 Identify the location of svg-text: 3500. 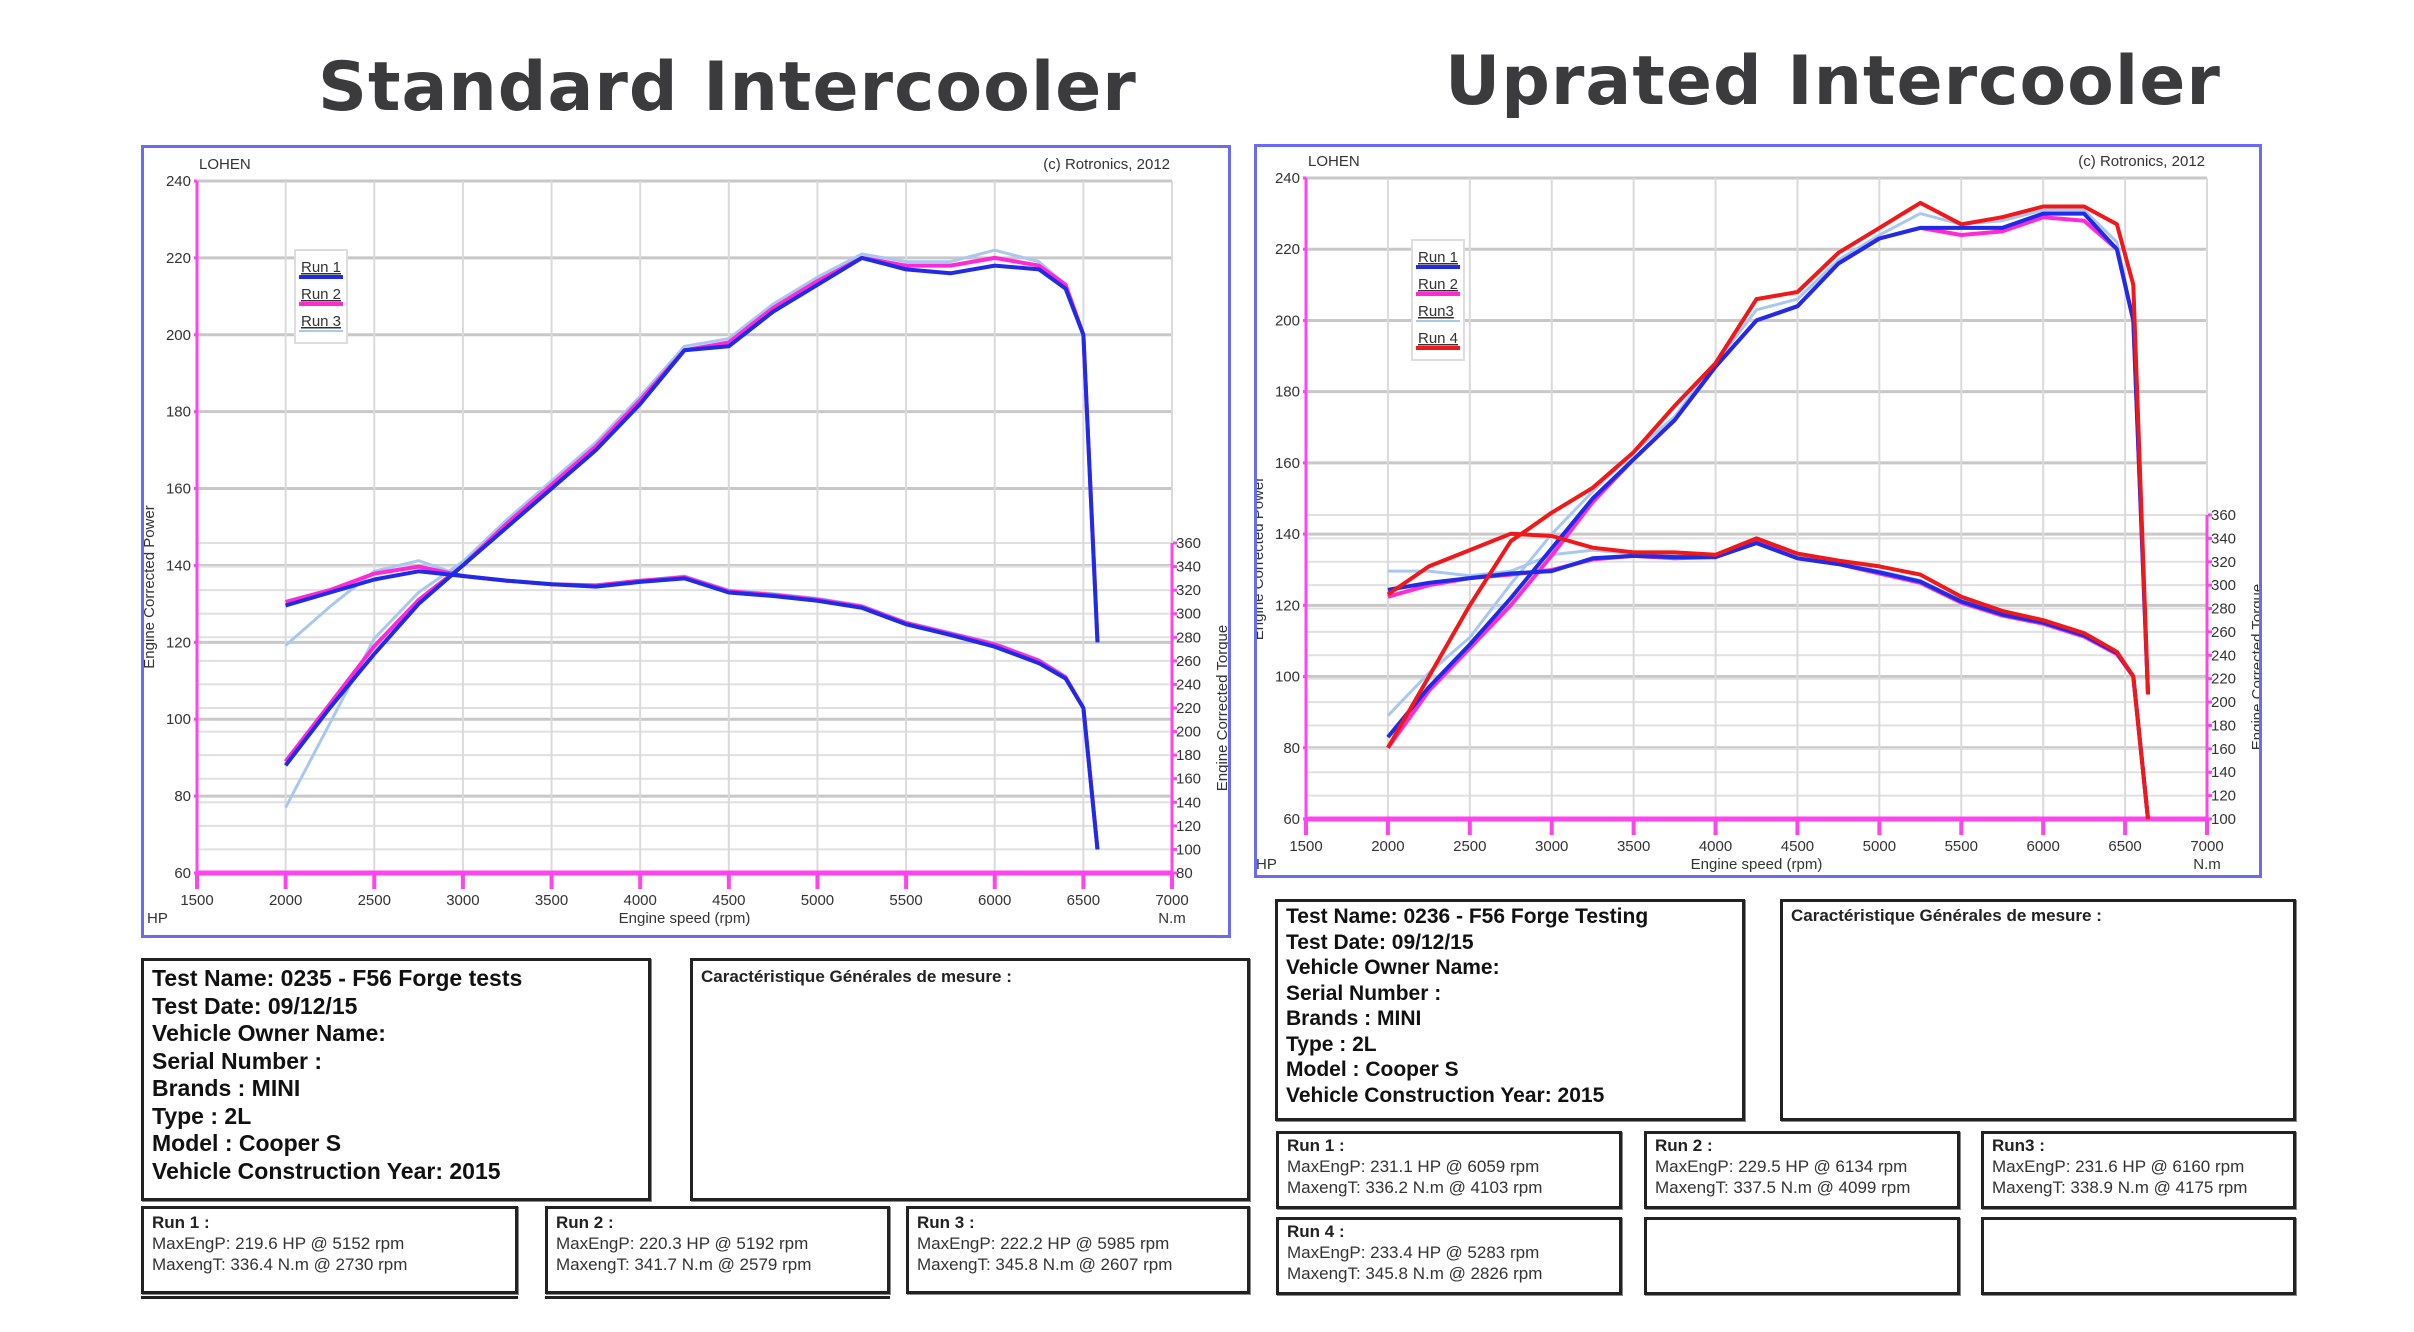
(1633, 846).